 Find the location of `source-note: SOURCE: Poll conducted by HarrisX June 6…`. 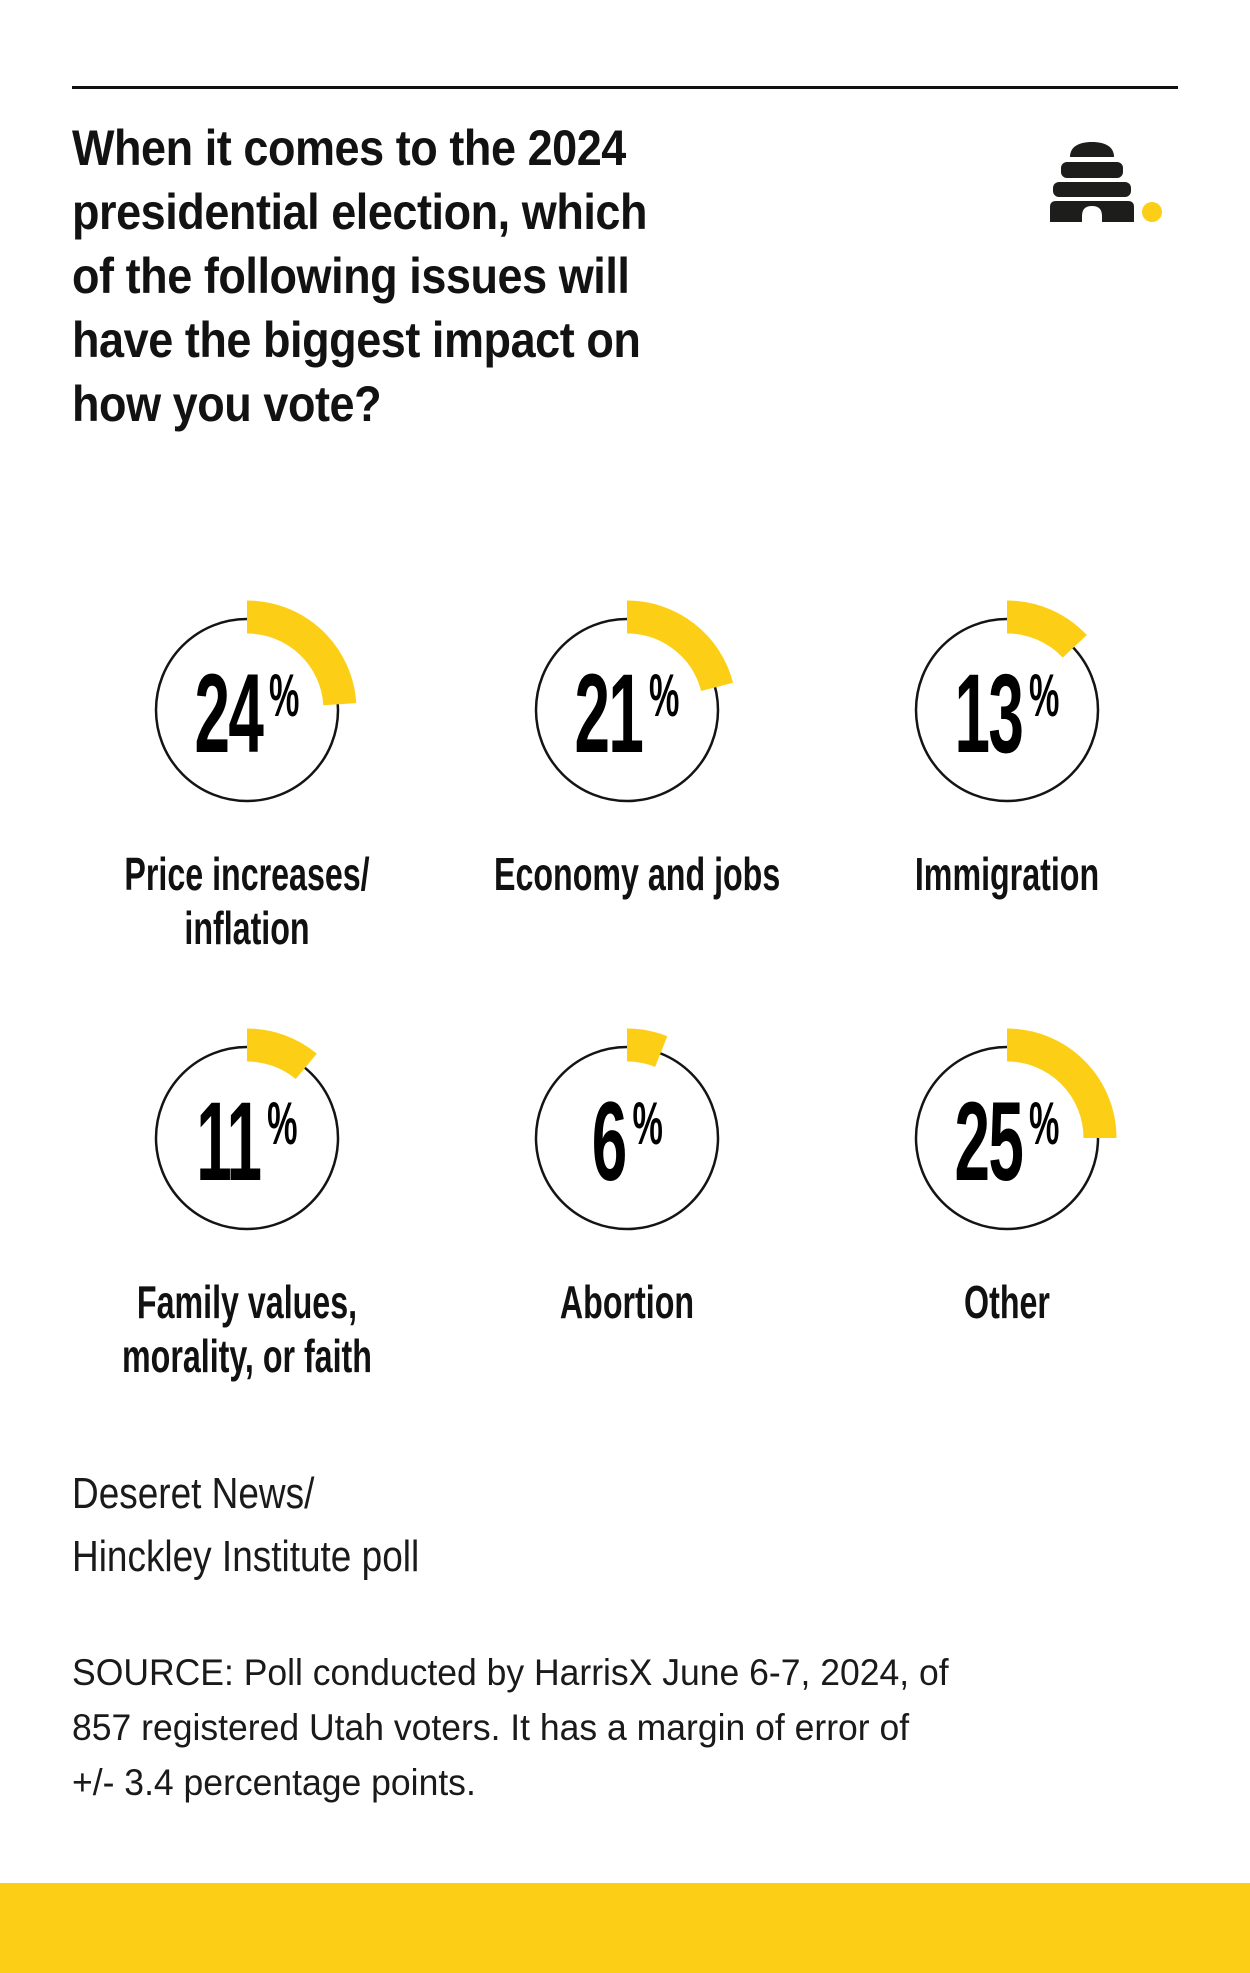

source-note: SOURCE: Poll conducted by HarrisX June 6… is located at coordinates (510, 1727).